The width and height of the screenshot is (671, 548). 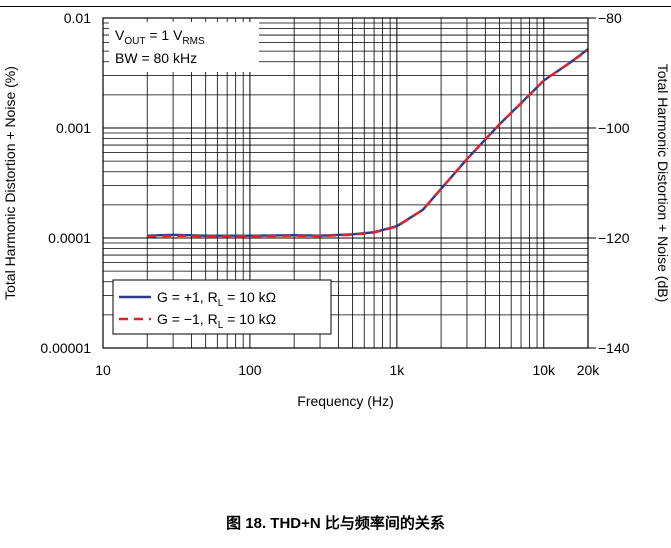 I want to click on y-tick-label-left: 0.00001, so click(x=65, y=348).